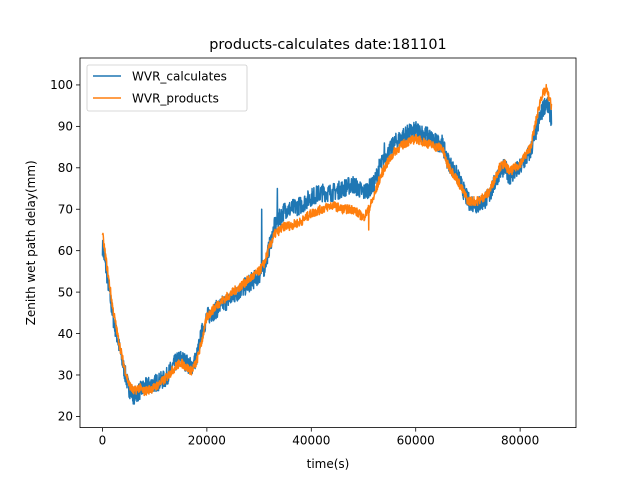  Describe the element at coordinates (311, 441) in the screenshot. I see `x-tick-label: 40000` at that location.